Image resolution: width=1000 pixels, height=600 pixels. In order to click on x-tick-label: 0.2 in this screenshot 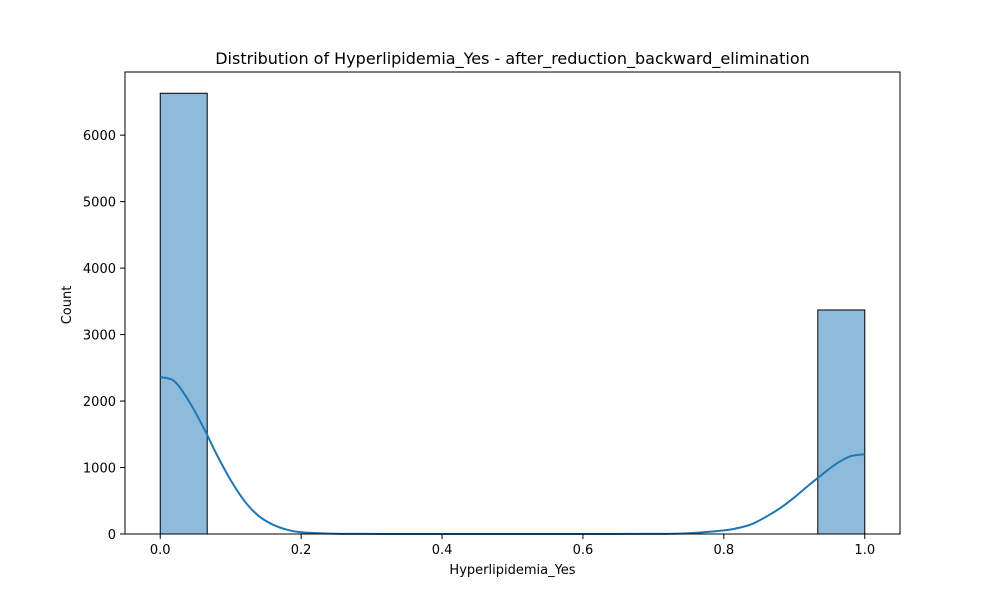, I will do `click(301, 550)`.